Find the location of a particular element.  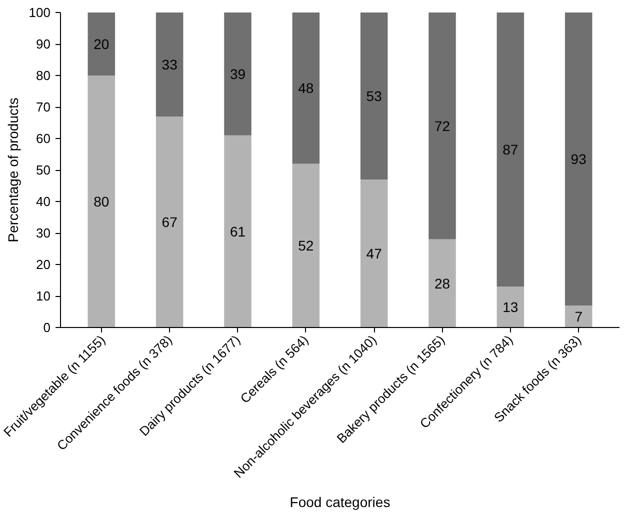

data-label: 52 is located at coordinates (306, 246).